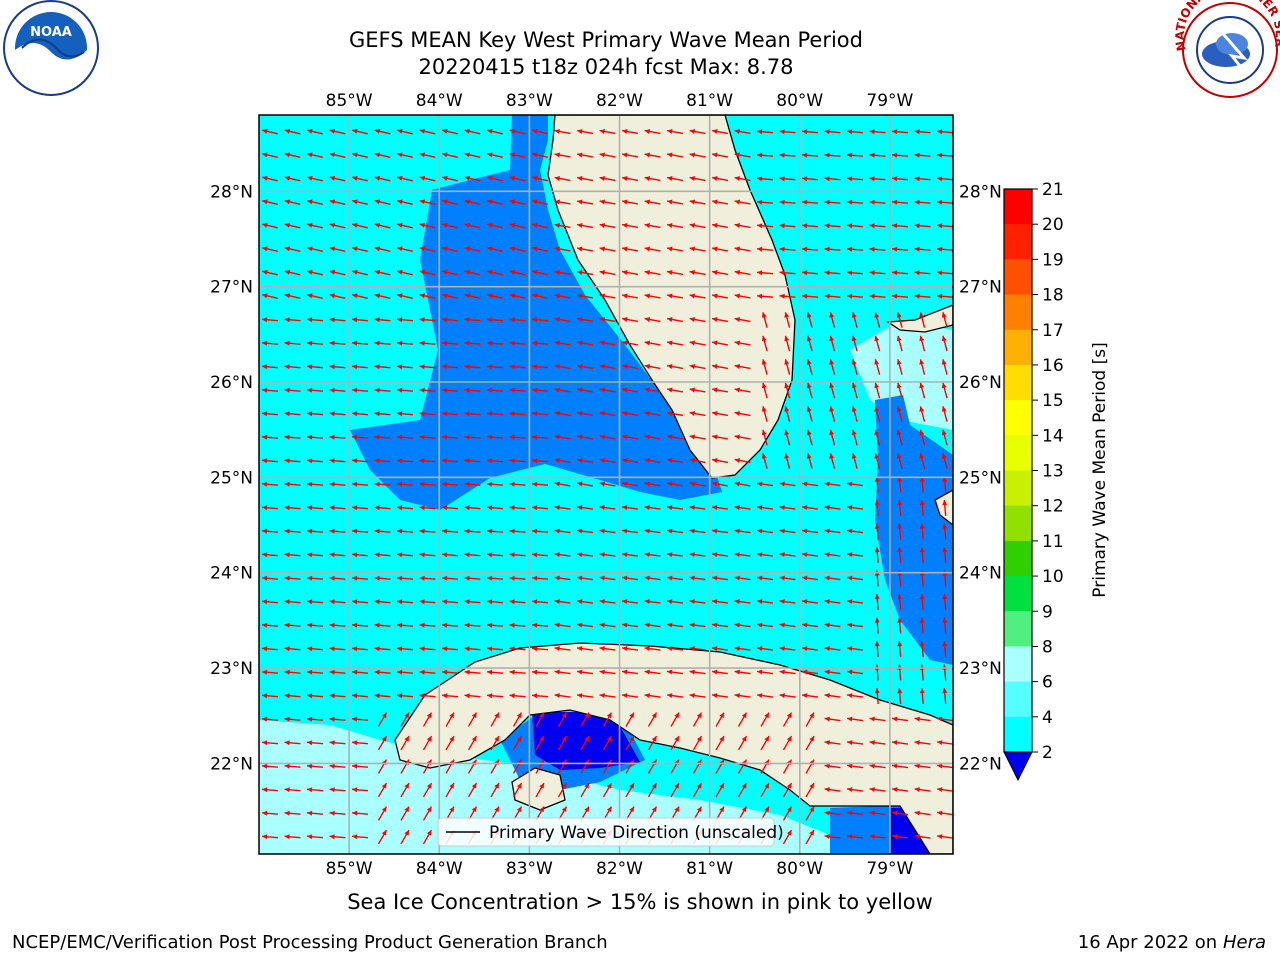 Image resolution: width=1280 pixels, height=960 pixels. Describe the element at coordinates (943, 507) in the screenshot. I see `andros-island` at that location.